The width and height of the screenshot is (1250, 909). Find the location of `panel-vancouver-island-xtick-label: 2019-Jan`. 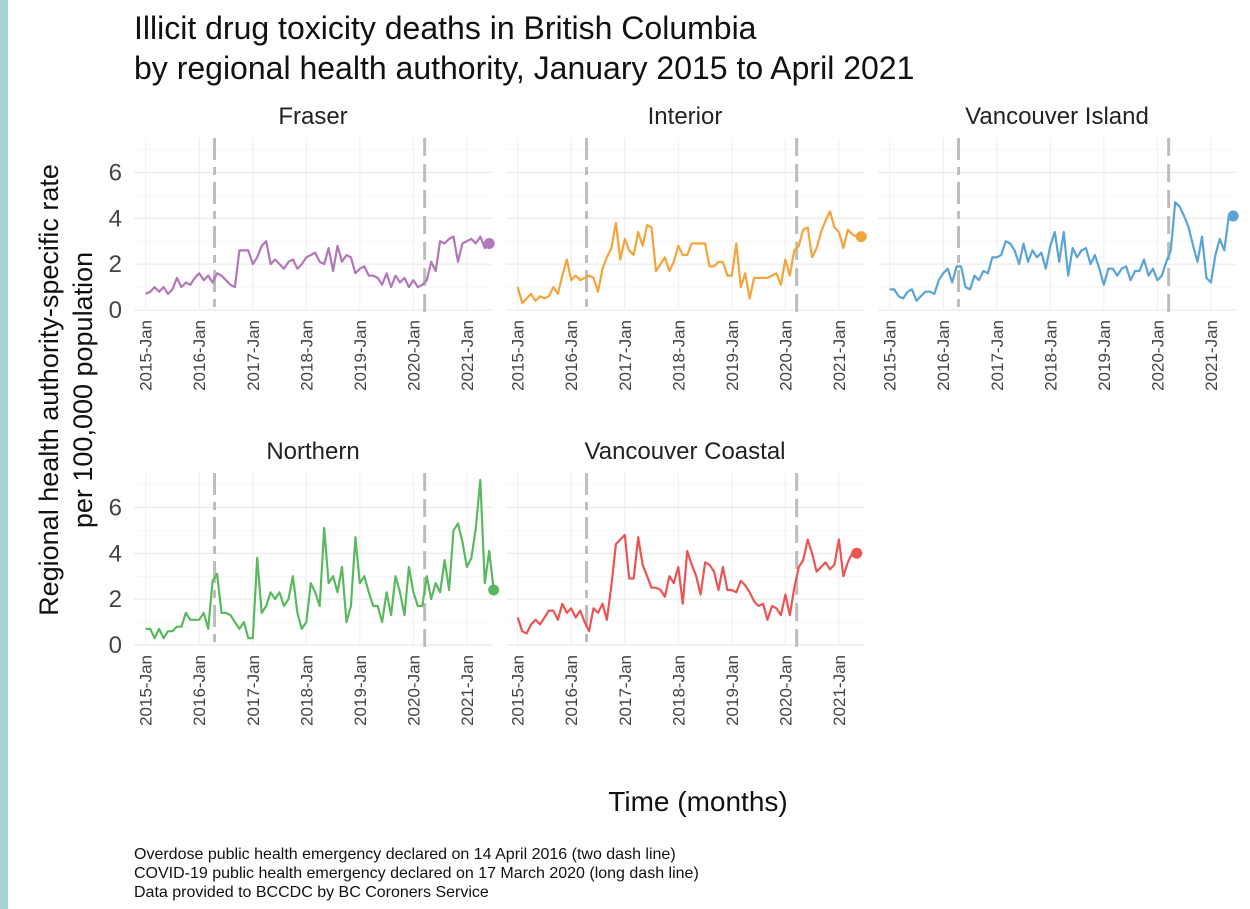

panel-vancouver-island-xtick-label: 2019-Jan is located at coordinates (1104, 355).